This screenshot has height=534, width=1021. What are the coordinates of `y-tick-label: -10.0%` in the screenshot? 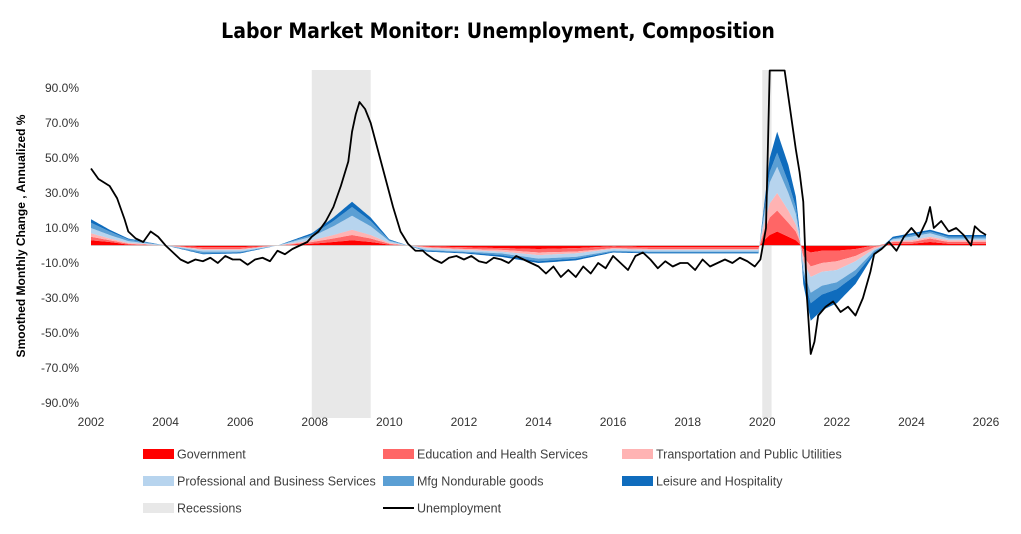 It's located at (60, 263).